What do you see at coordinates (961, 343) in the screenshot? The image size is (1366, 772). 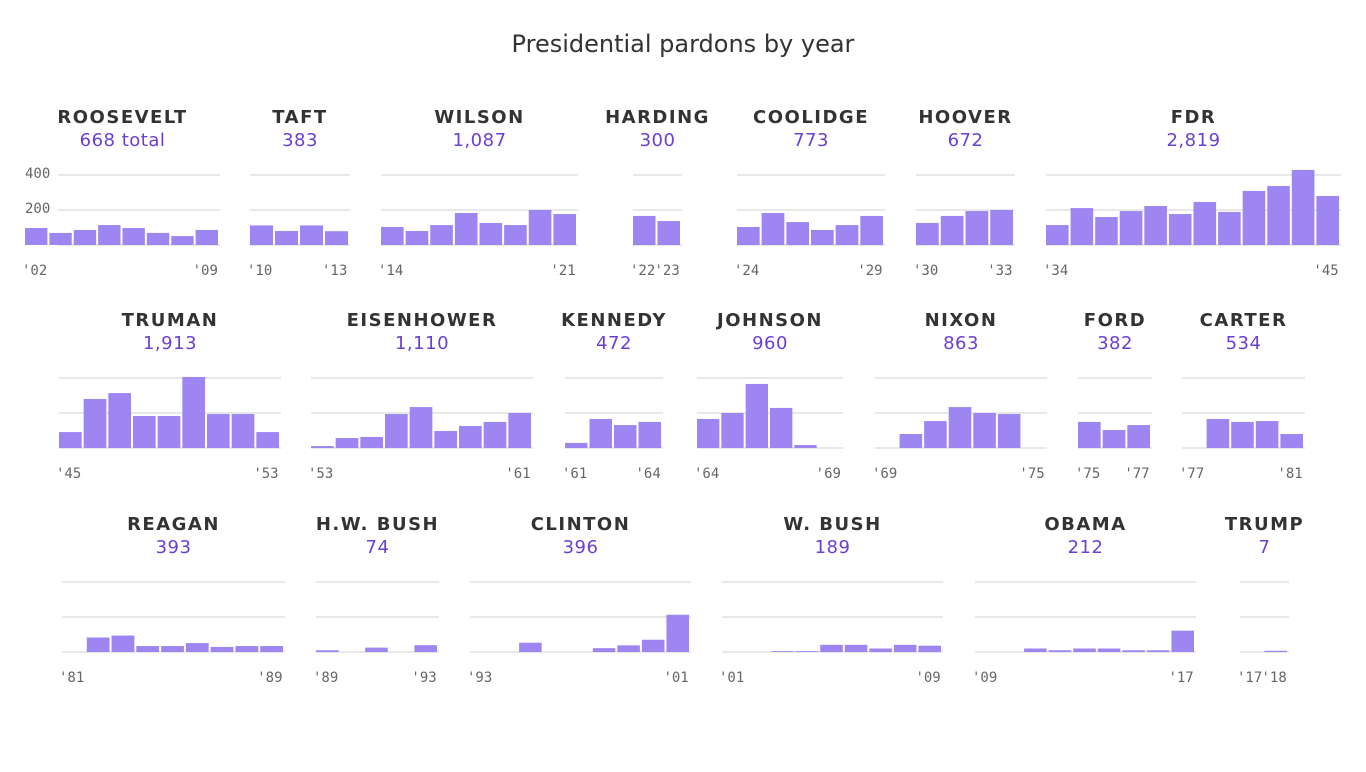 I see `panel-total: 863` at bounding box center [961, 343].